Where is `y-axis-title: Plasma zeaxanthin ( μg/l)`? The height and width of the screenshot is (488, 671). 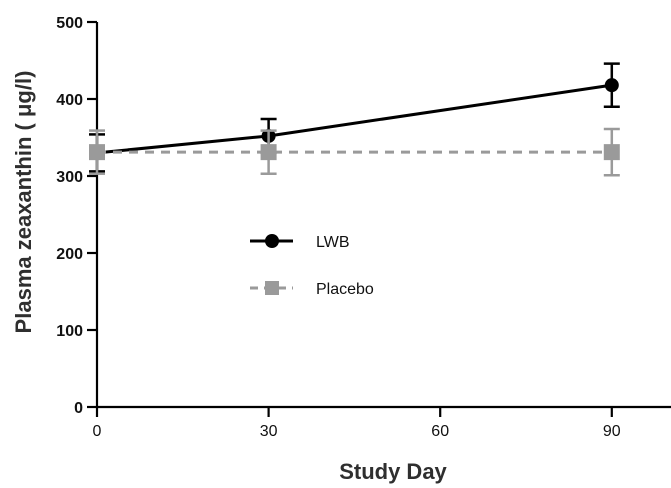 y-axis-title: Plasma zeaxanthin ( μg/l) is located at coordinates (23, 202).